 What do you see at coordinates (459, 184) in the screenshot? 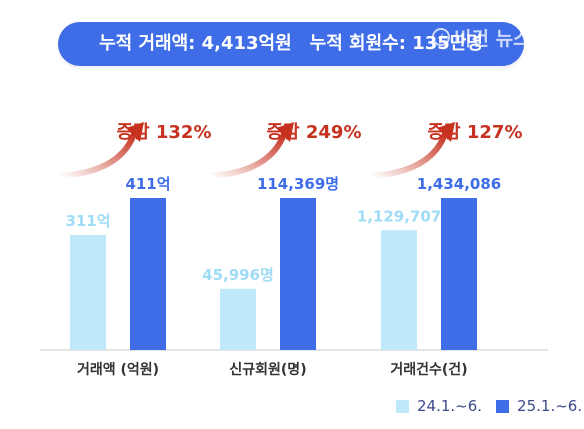
I see `value-label-2025-3: 1,434,086` at bounding box center [459, 184].